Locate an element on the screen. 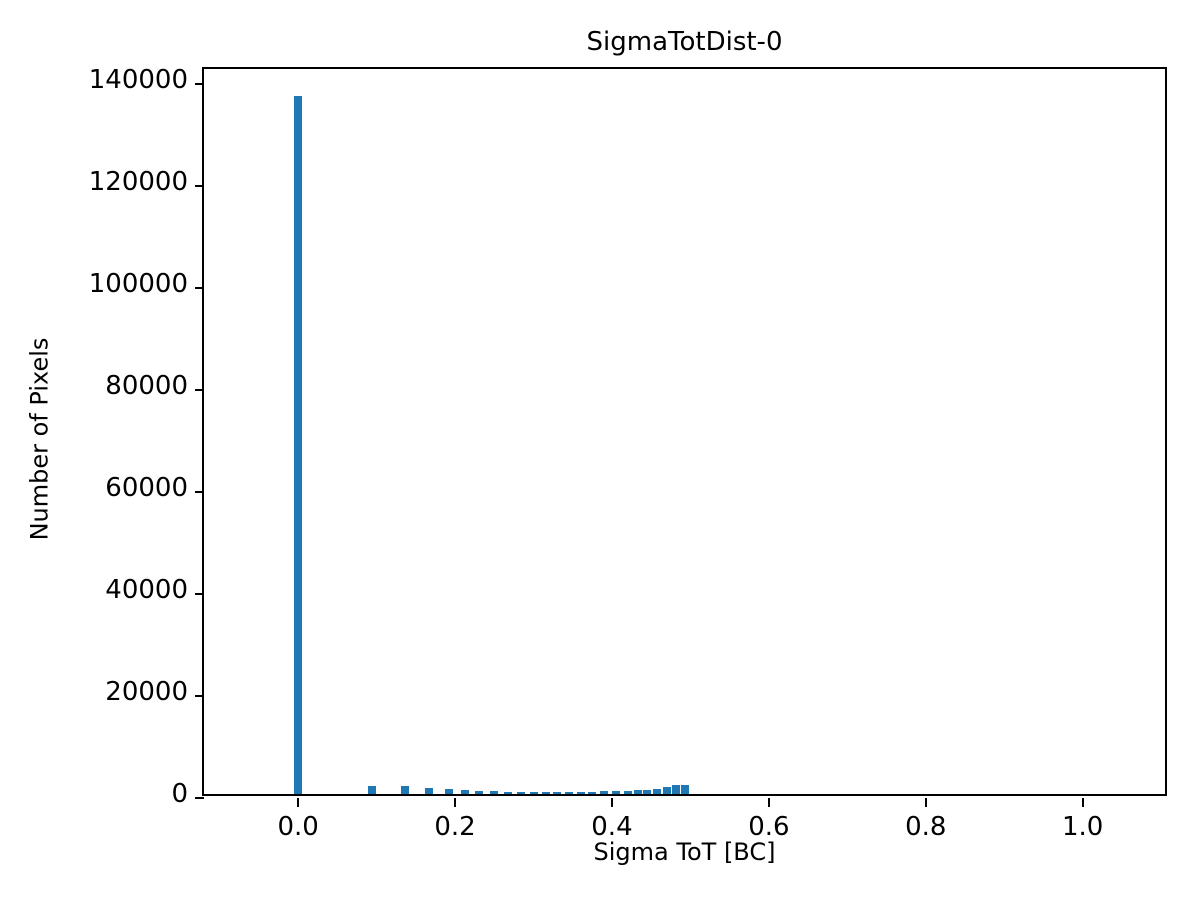 The height and width of the screenshot is (900, 1200). y-tick-label: 140000 is located at coordinates (138, 80).